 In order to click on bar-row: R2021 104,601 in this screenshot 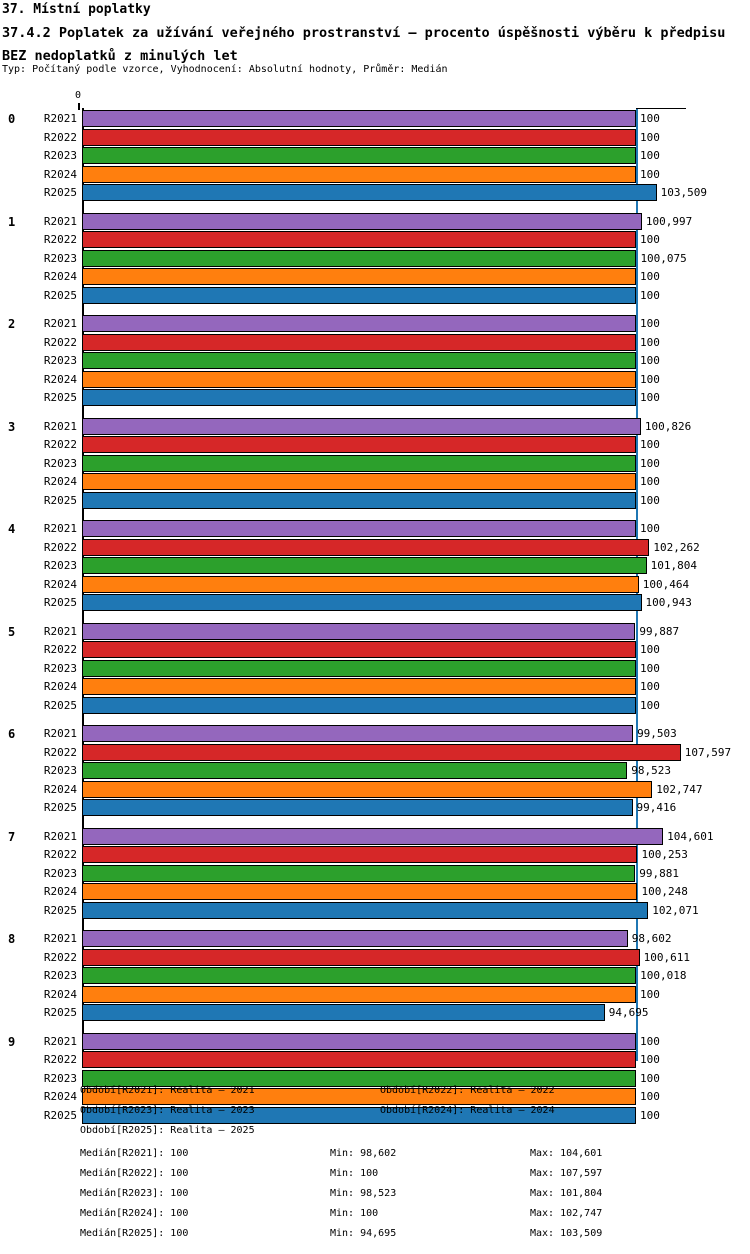, I will do `click(375, 836)`.